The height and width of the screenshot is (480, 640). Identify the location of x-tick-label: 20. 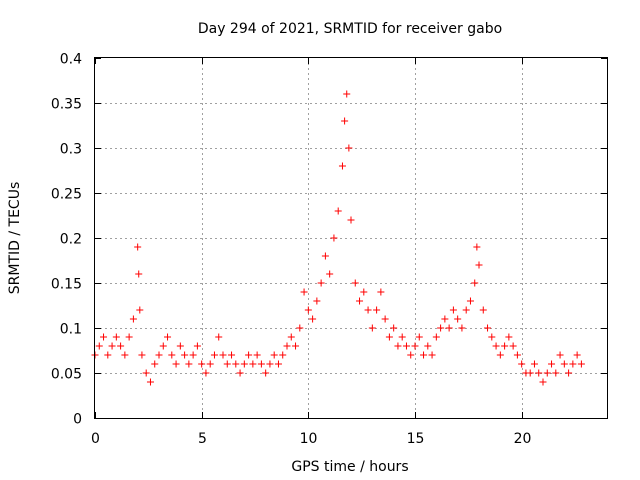
(523, 439).